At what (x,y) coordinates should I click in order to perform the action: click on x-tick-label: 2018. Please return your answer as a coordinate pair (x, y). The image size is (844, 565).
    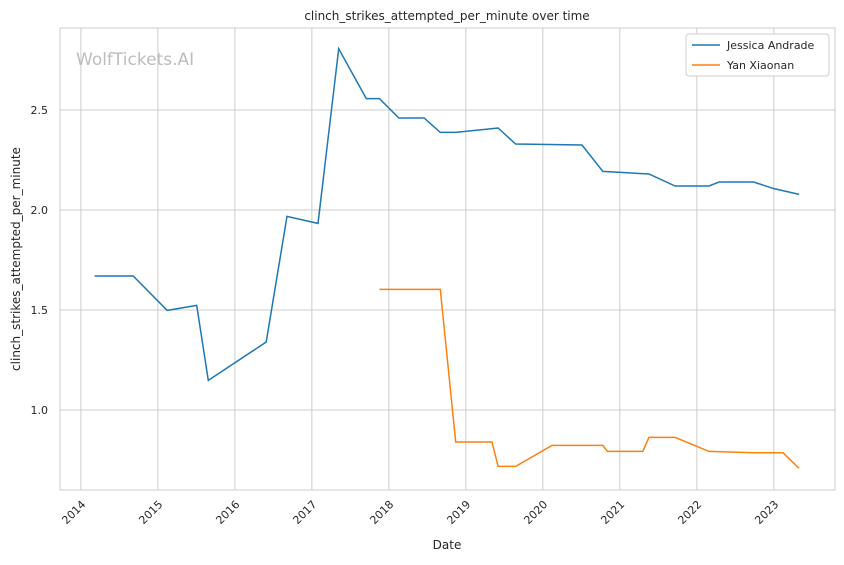
    Looking at the image, I should click on (381, 512).